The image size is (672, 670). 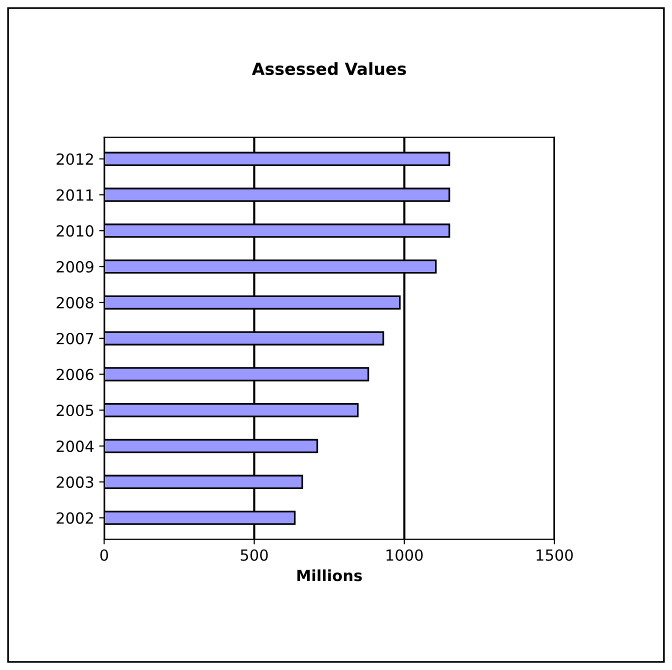 What do you see at coordinates (75, 446) in the screenshot?
I see `y-tick-label: 2004` at bounding box center [75, 446].